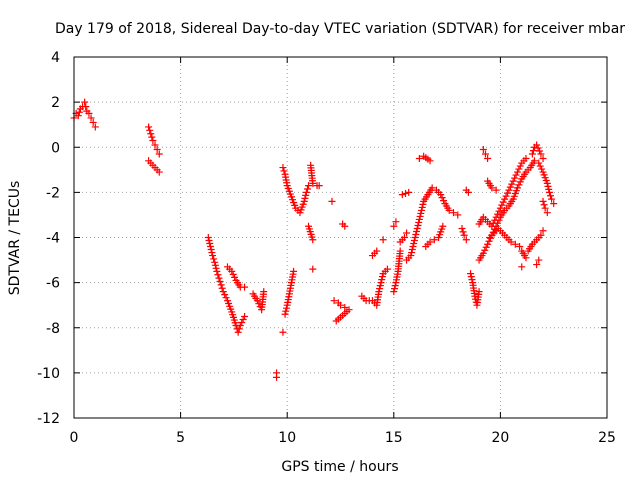 The height and width of the screenshot is (480, 640). Describe the element at coordinates (53, 239) in the screenshot. I see `y-tick-label: -4` at that location.